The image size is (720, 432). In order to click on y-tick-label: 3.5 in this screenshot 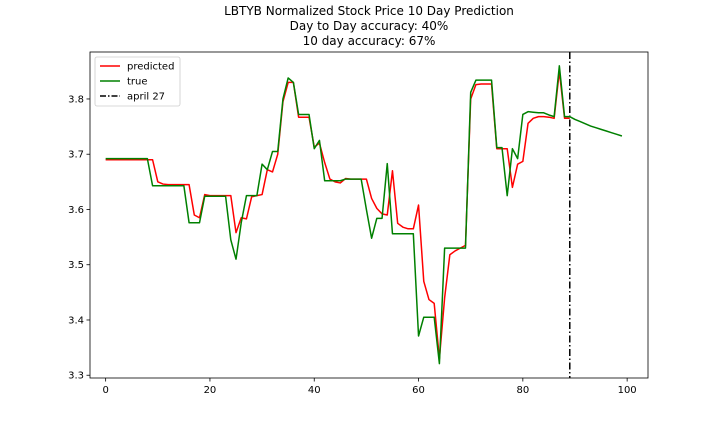, I will do `click(76, 265)`.